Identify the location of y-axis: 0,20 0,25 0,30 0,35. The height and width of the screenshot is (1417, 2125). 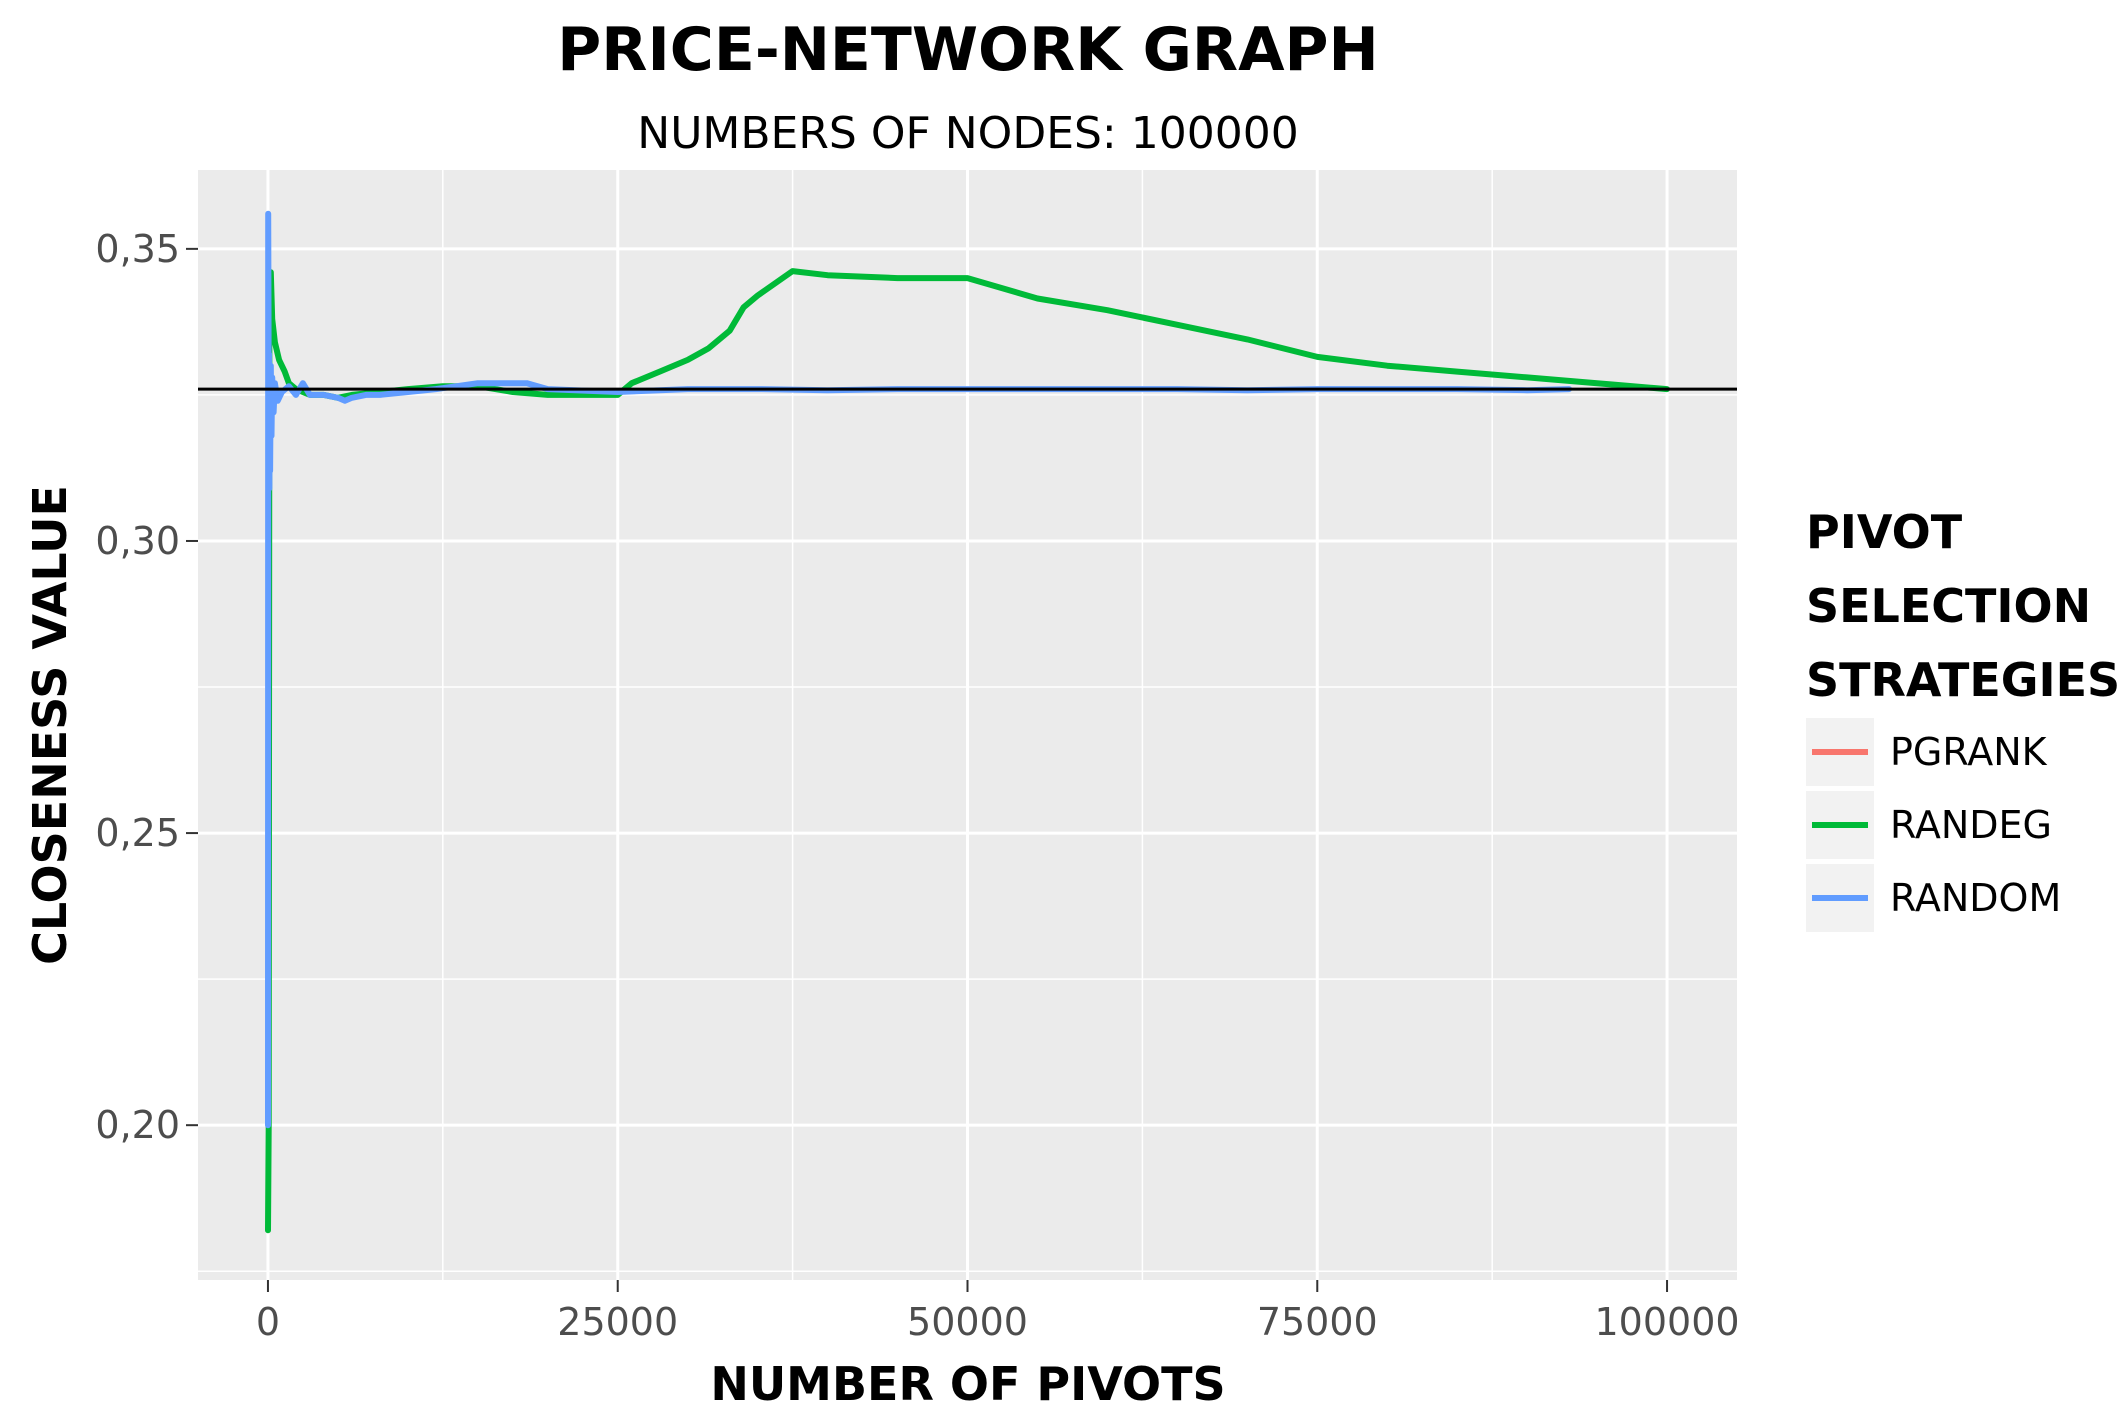
(146, 687).